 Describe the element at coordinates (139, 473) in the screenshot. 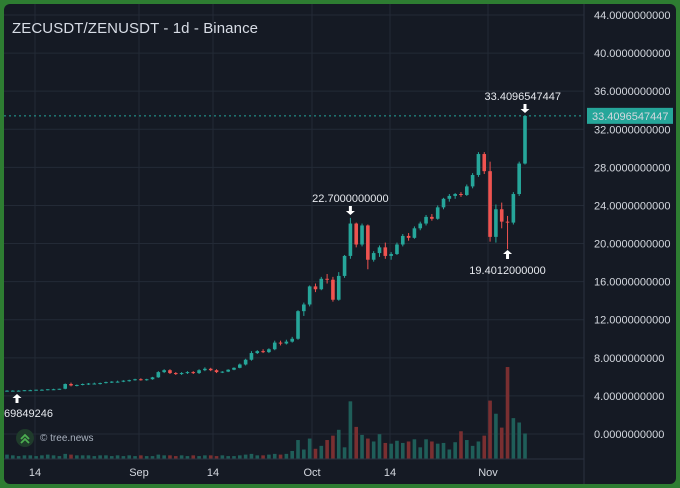

I see `x-tick-label: Sep` at that location.